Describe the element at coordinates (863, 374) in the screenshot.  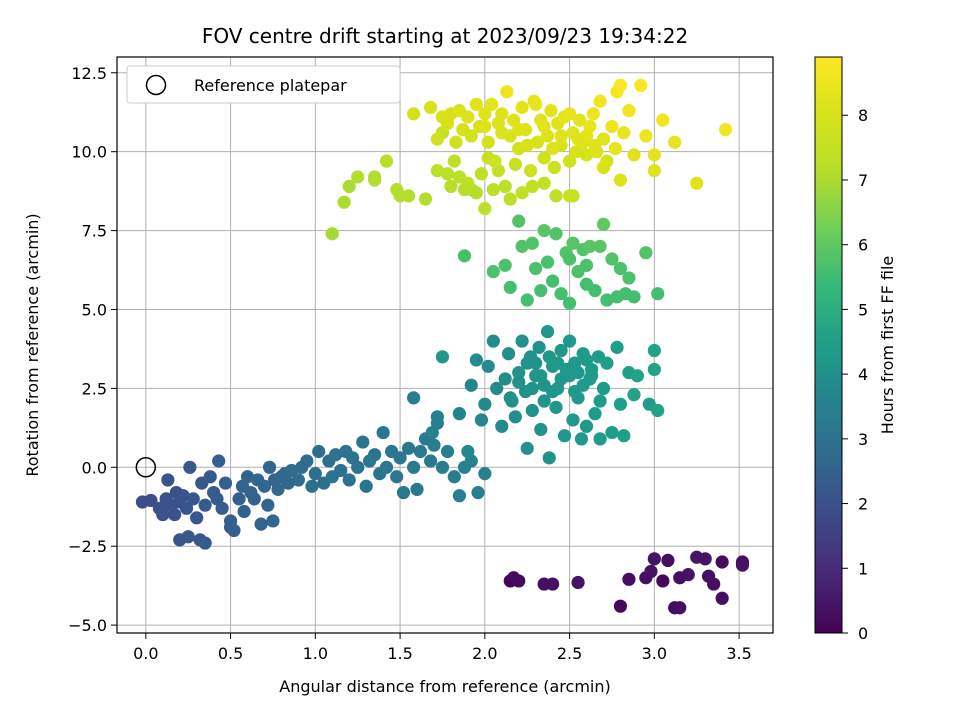
I see `colorbar-tick-label: 4` at that location.